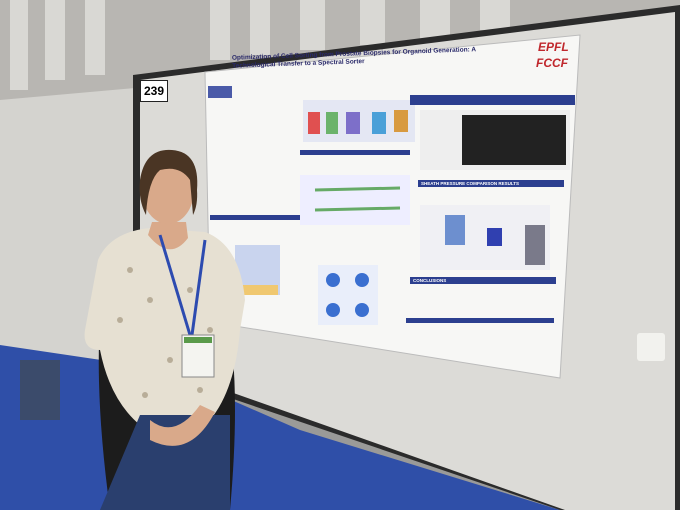 This screenshot has height=510, width=680. What do you see at coordinates (552, 63) in the screenshot?
I see `logo: FCCF` at bounding box center [552, 63].